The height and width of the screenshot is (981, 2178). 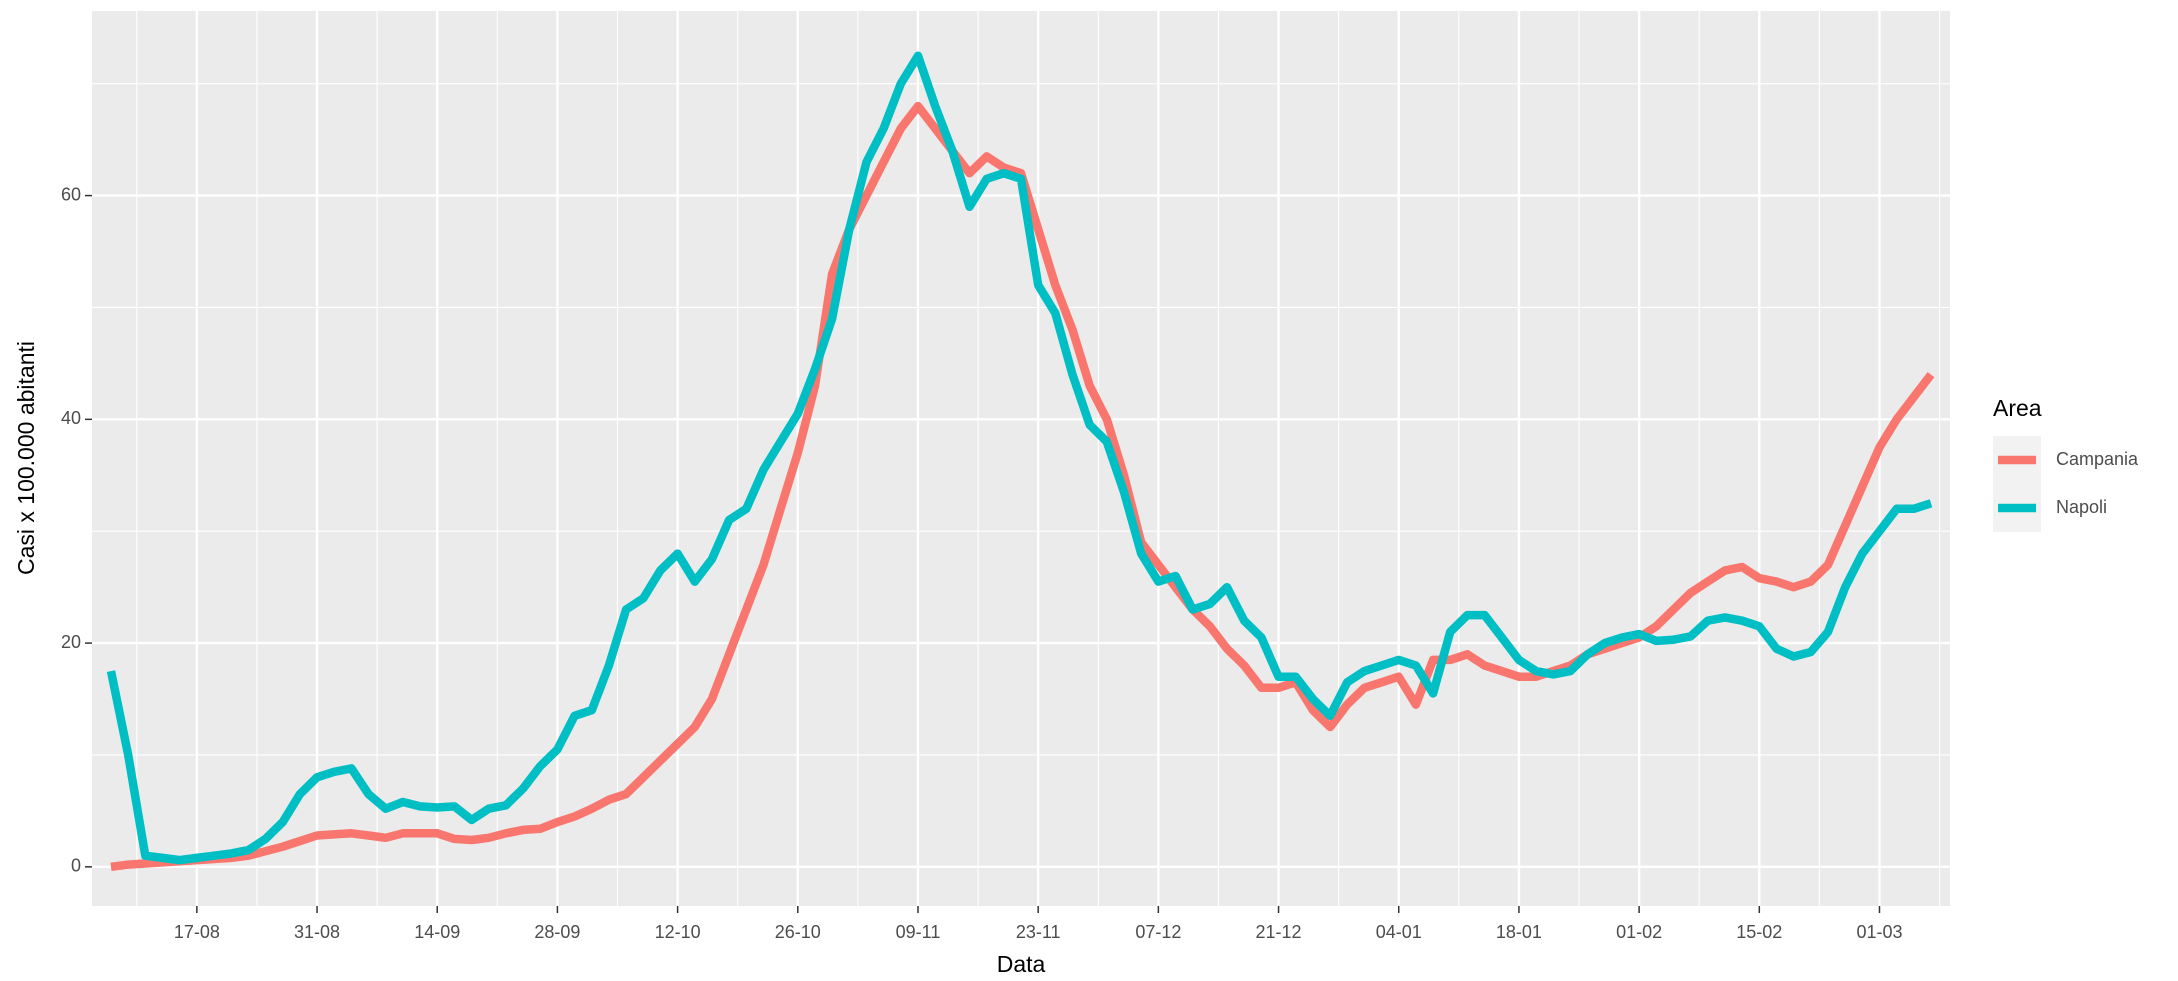 What do you see at coordinates (2097, 459) in the screenshot?
I see `legend-label: Campania` at bounding box center [2097, 459].